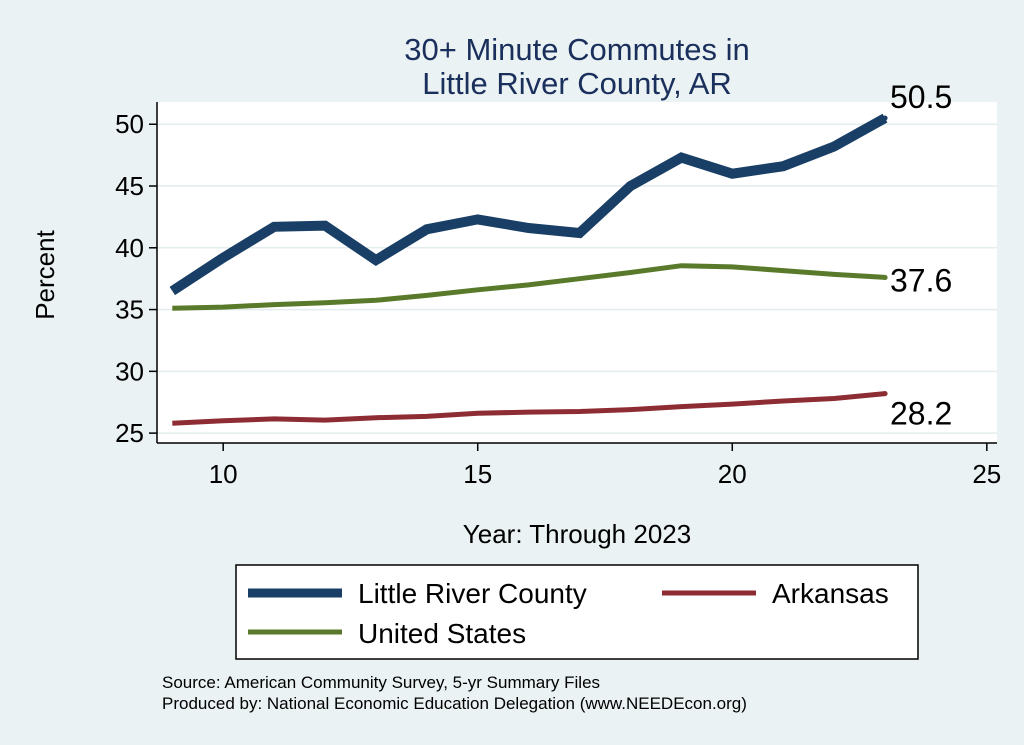 This screenshot has height=745, width=1024. Describe the element at coordinates (921, 280) in the screenshot. I see `end-label-united-states: 37.6` at that location.